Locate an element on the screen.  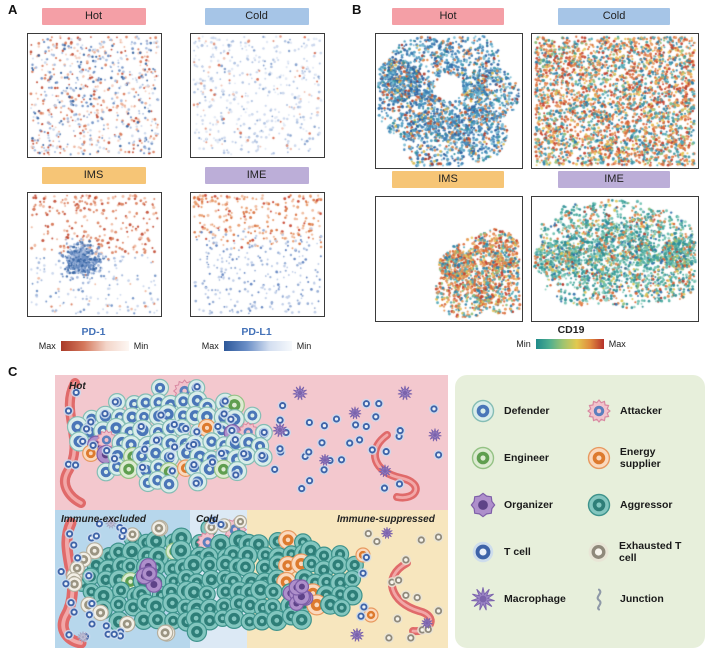
legend-item-label: Junction is located at coordinates (642, 599).